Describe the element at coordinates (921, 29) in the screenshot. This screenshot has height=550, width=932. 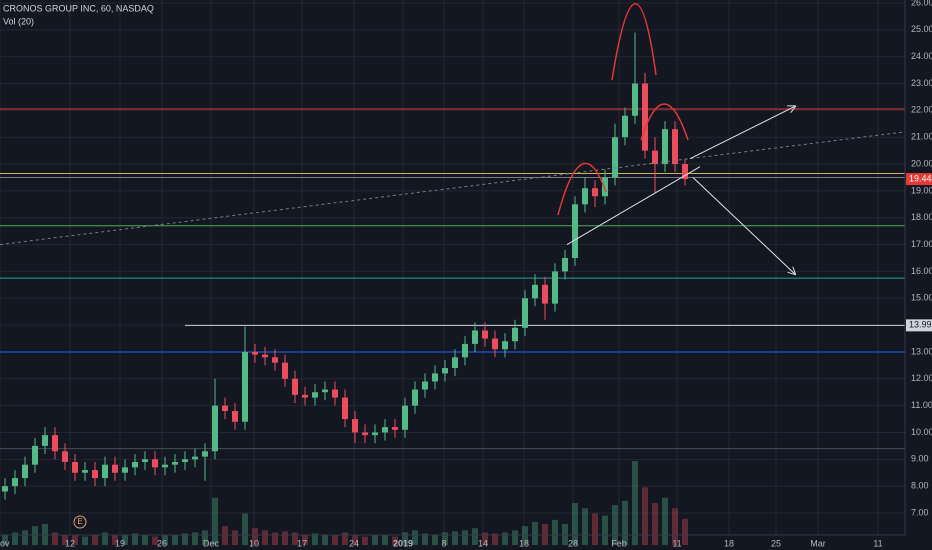
I see `y-tick-label: 25.00` at that location.